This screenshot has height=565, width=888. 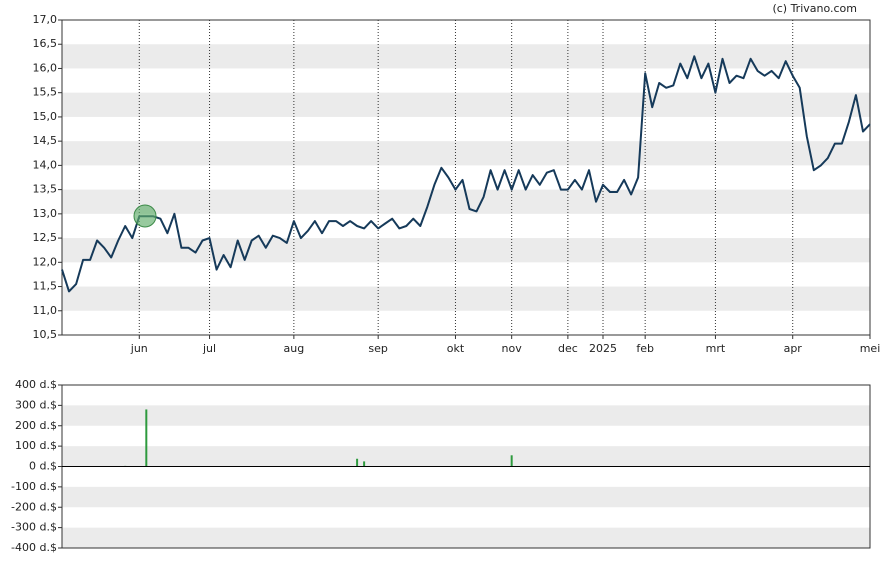 I want to click on x-tick-label: jul, so click(x=209, y=348).